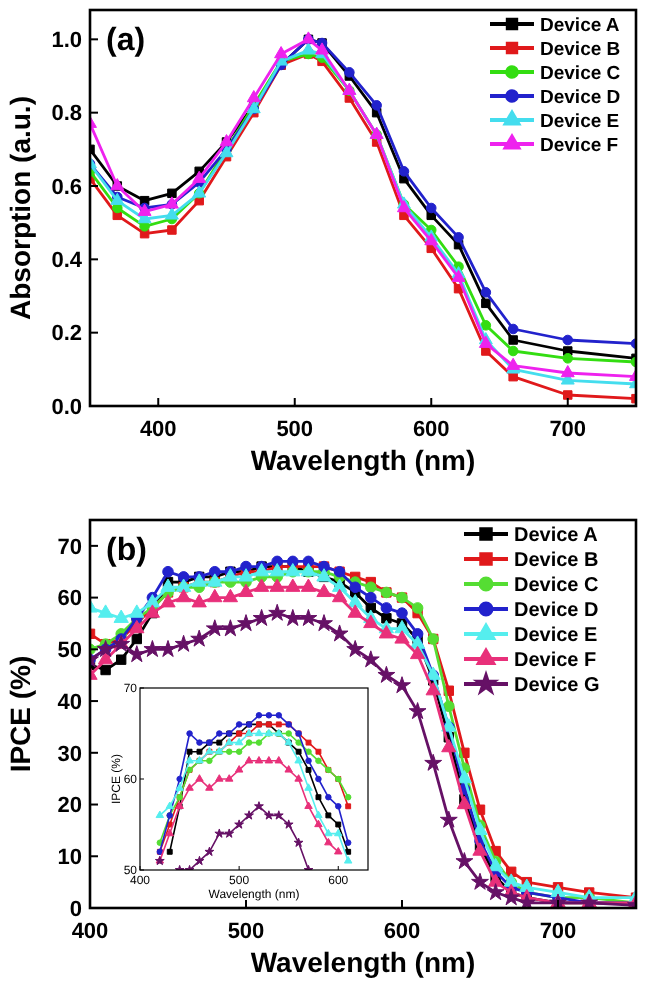 The image size is (646, 986). I want to click on y-tick-label: 0.6, so click(66, 187).